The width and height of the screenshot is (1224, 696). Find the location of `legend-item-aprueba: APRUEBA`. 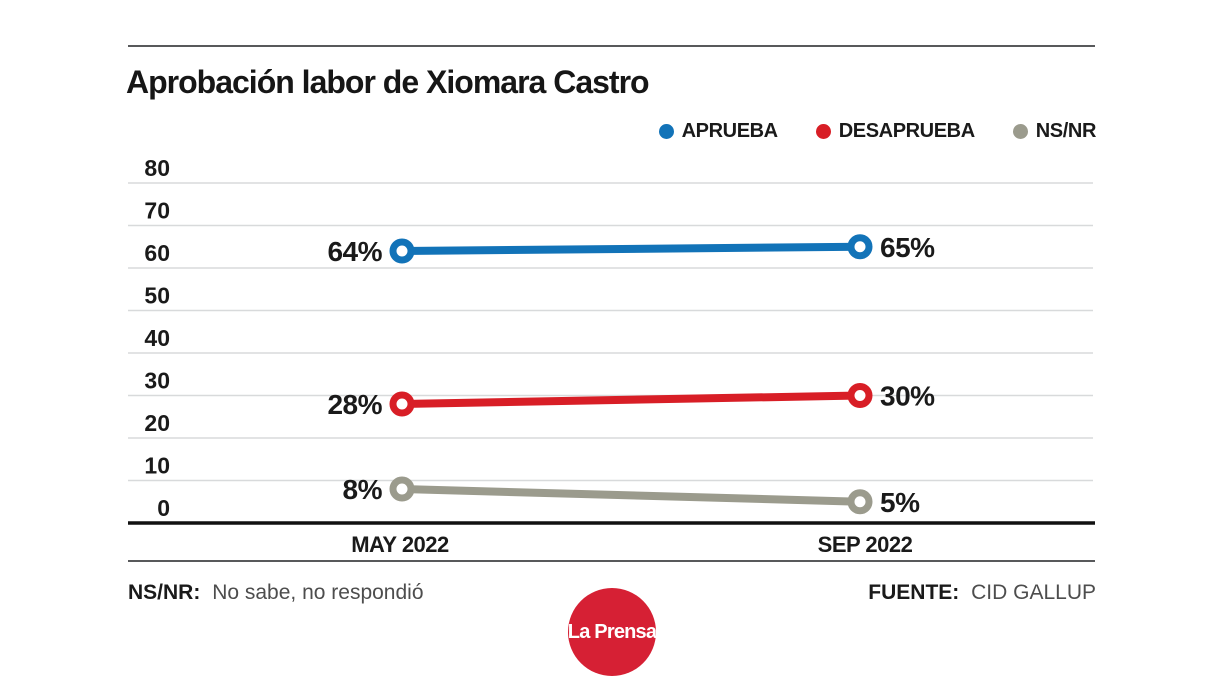

legend-item-aprueba: APRUEBA is located at coordinates (718, 131).